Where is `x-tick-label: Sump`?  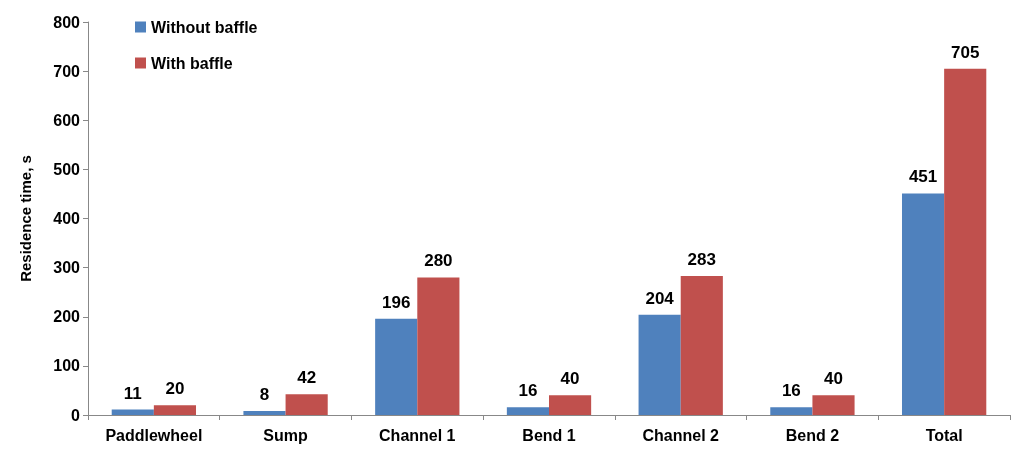
x-tick-label: Sump is located at coordinates (286, 435).